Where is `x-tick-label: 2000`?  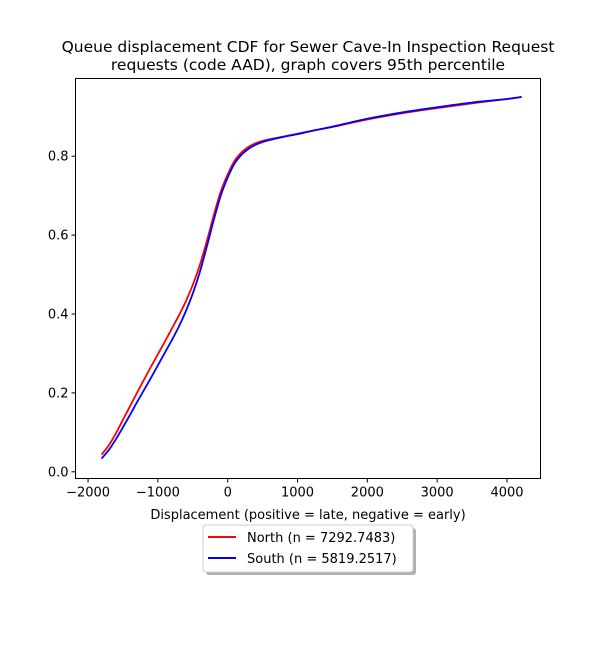
x-tick-label: 2000 is located at coordinates (367, 493).